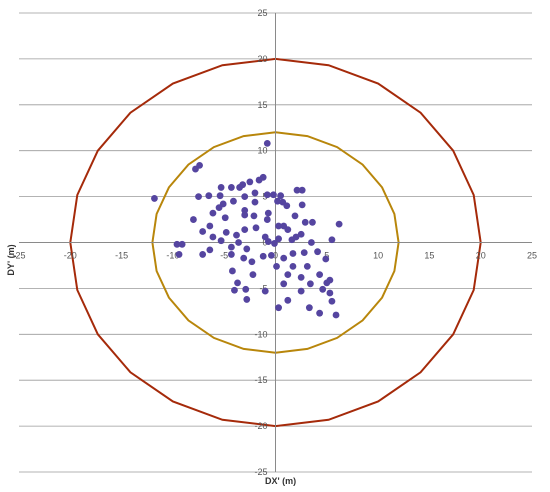 The width and height of the screenshot is (550, 492). I want to click on y-tick-label: 20, so click(262, 59).